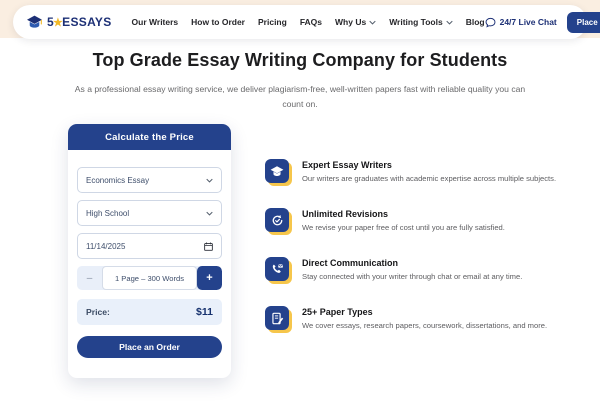  What do you see at coordinates (149, 246) in the screenshot?
I see `deadline-date-input: 11/14/2025` at bounding box center [149, 246].